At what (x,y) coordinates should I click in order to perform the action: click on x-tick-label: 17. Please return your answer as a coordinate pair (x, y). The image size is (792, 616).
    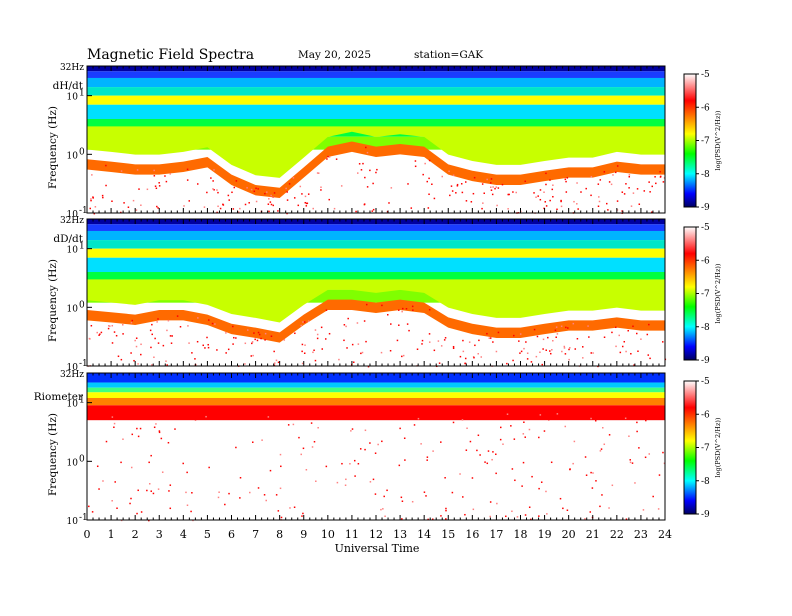
    Looking at the image, I should click on (496, 534).